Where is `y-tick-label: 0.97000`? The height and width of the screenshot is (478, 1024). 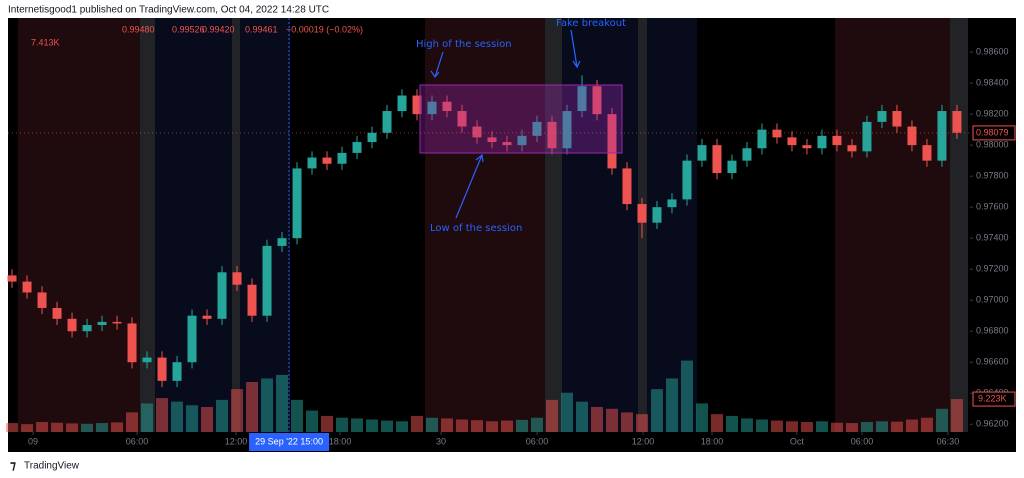
y-tick-label: 0.97000 is located at coordinates (992, 300).